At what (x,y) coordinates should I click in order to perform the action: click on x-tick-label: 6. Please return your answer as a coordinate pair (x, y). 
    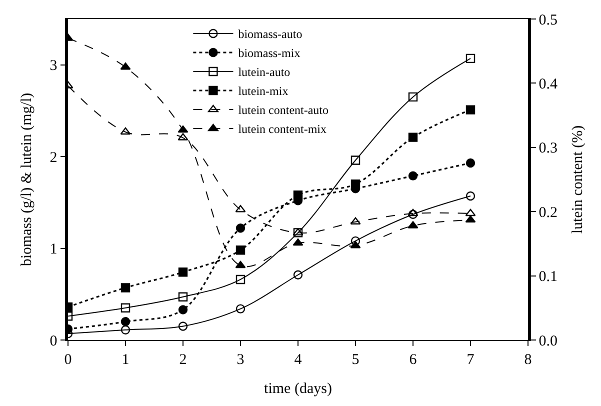
    Looking at the image, I should click on (413, 360).